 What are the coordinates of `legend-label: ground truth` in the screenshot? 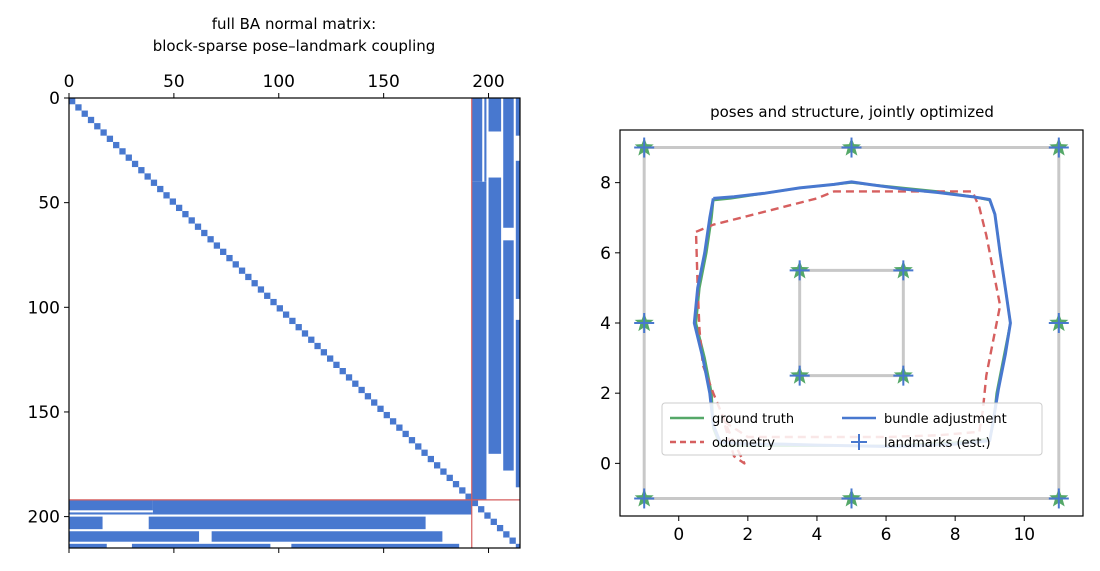 It's located at (753, 419).